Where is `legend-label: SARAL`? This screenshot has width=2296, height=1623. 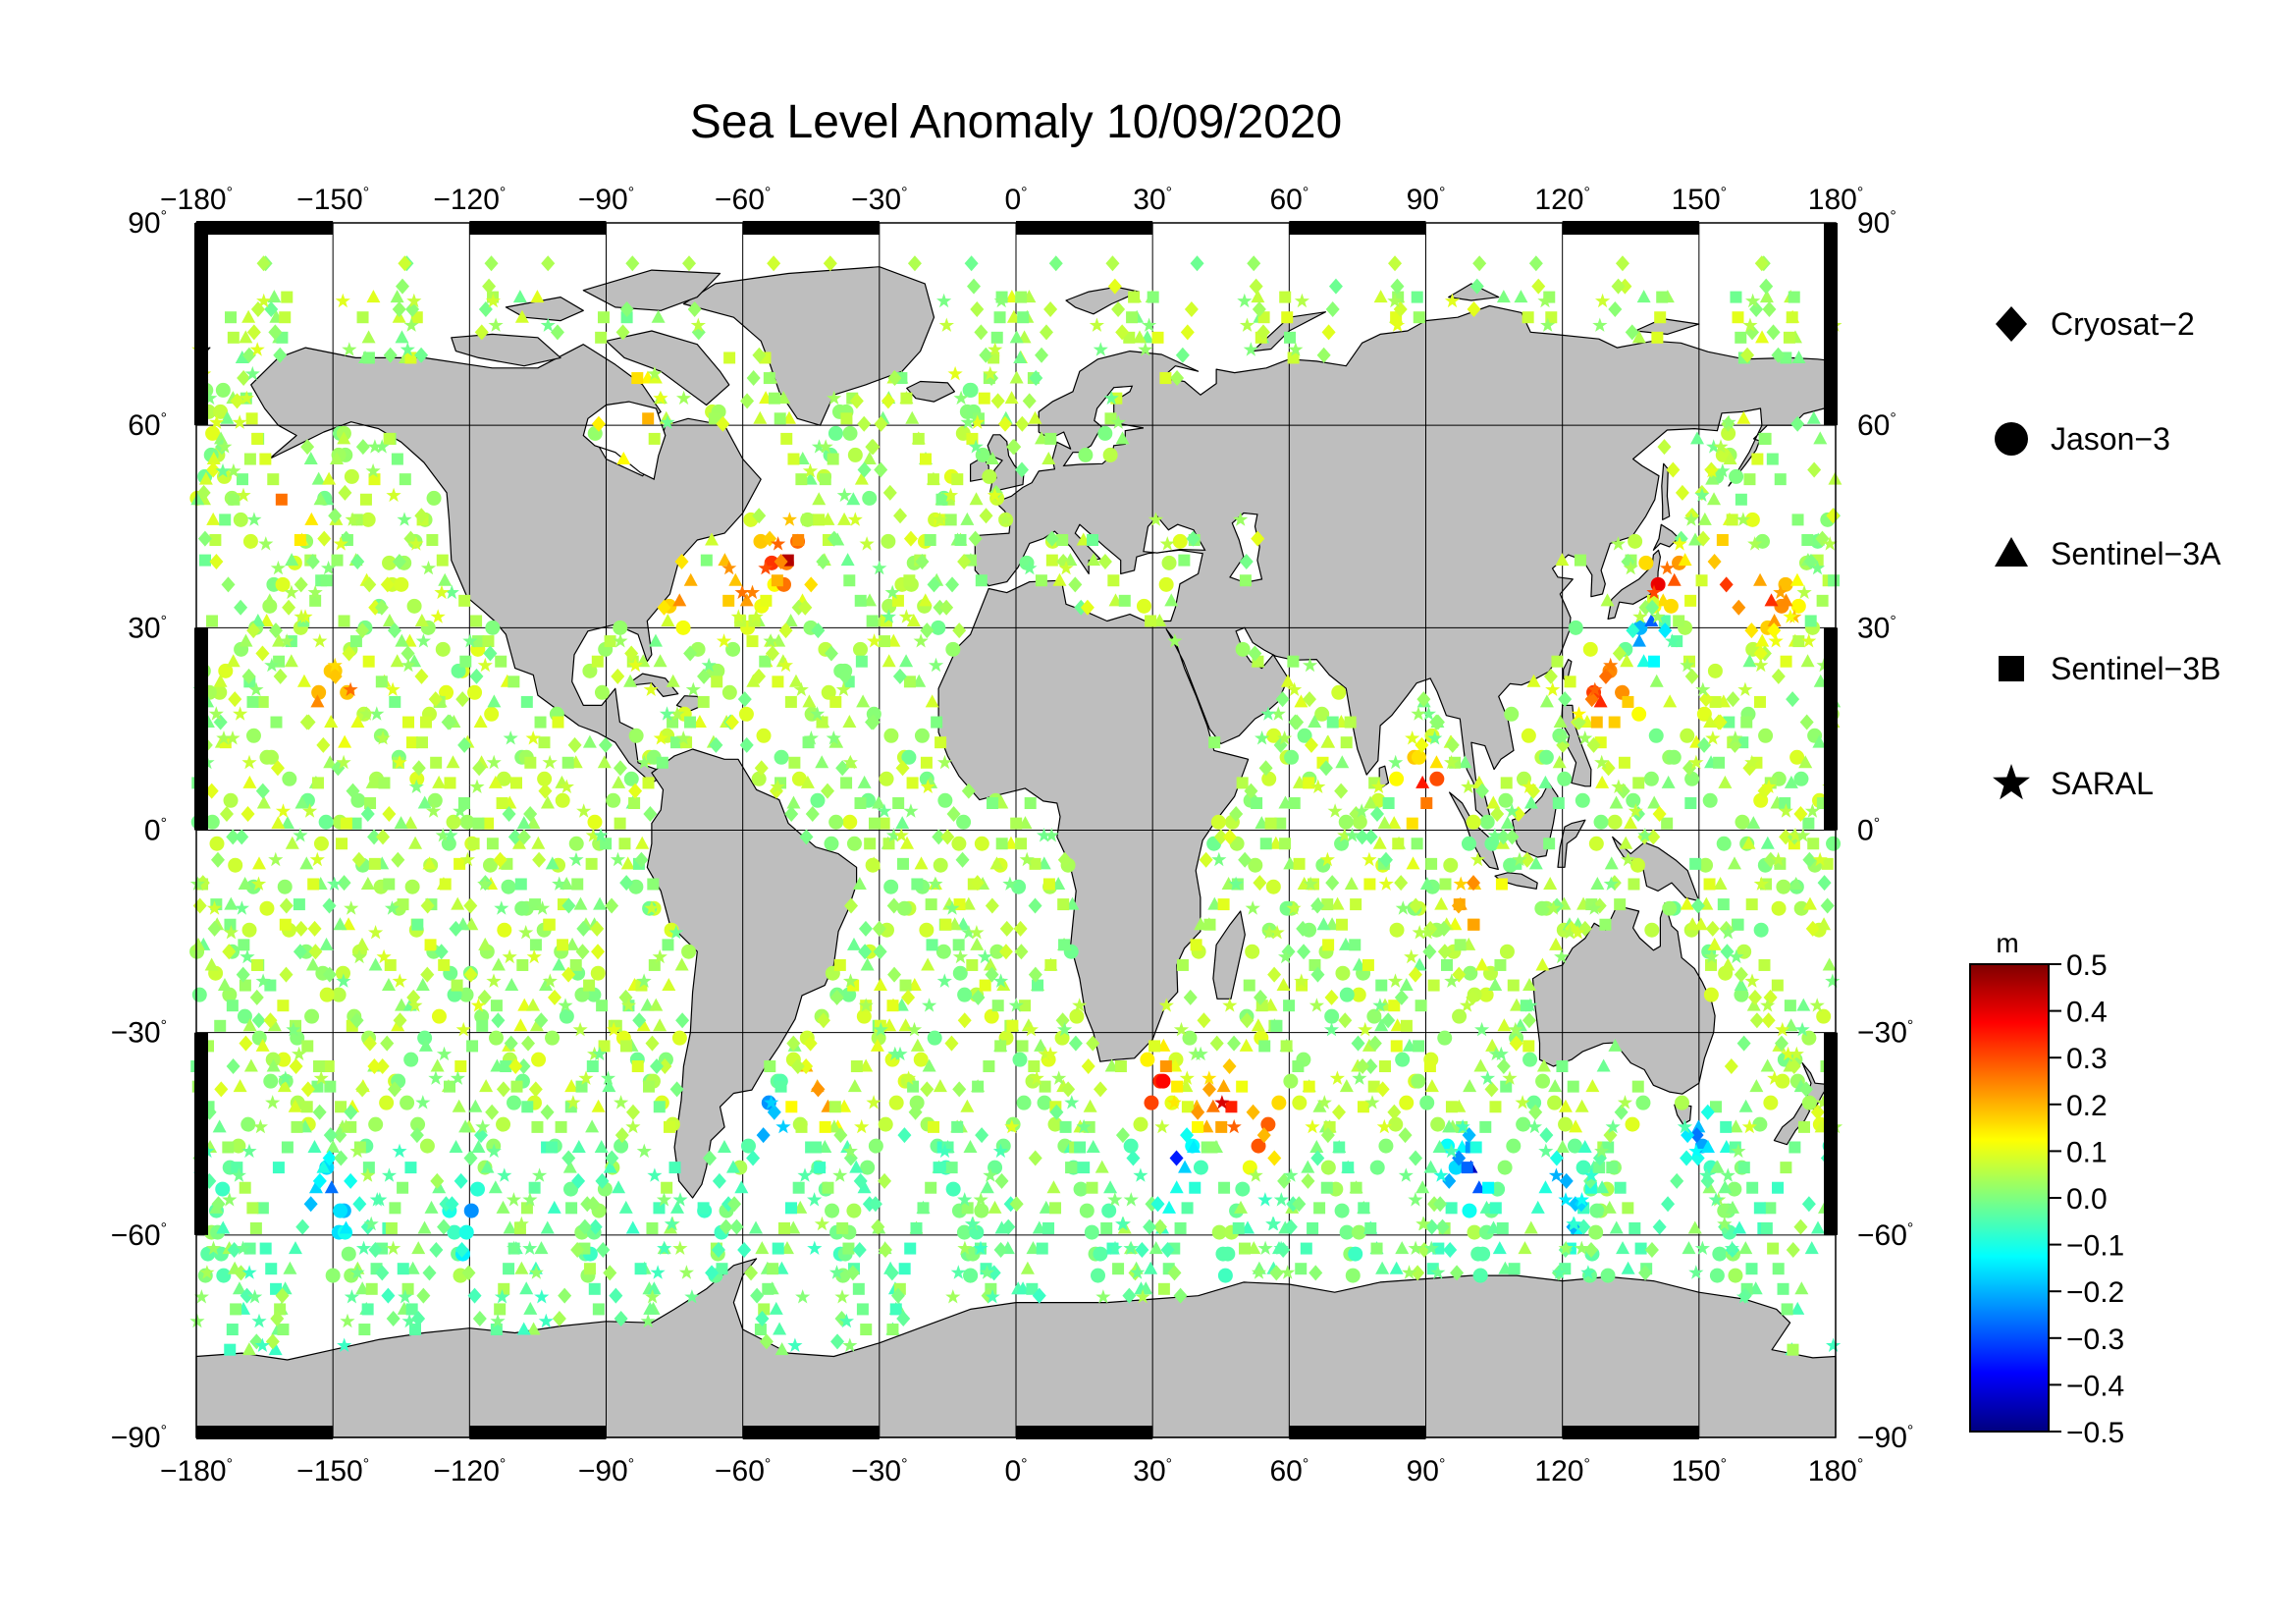 legend-label: SARAL is located at coordinates (2102, 783).